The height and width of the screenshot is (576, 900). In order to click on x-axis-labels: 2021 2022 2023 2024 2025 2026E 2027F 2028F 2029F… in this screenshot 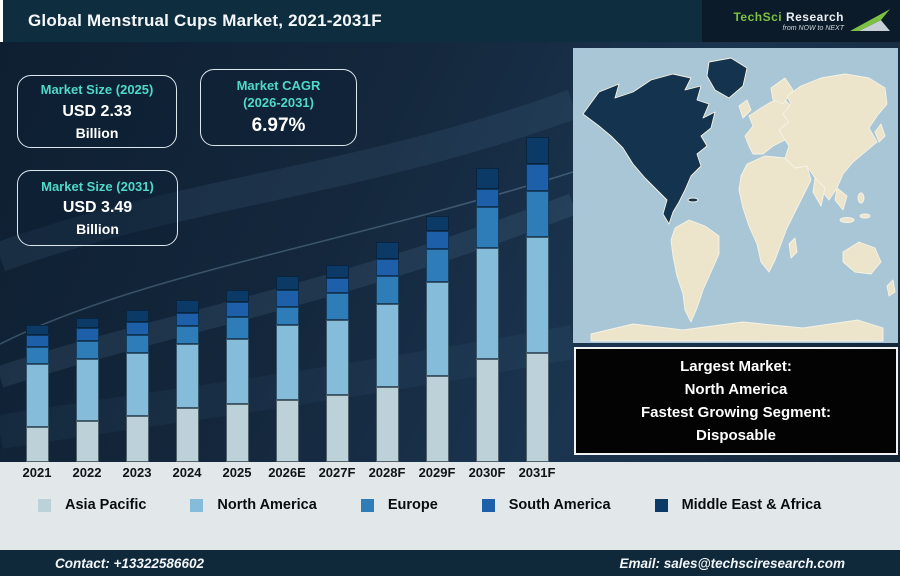, I will do `click(456, 471)`.